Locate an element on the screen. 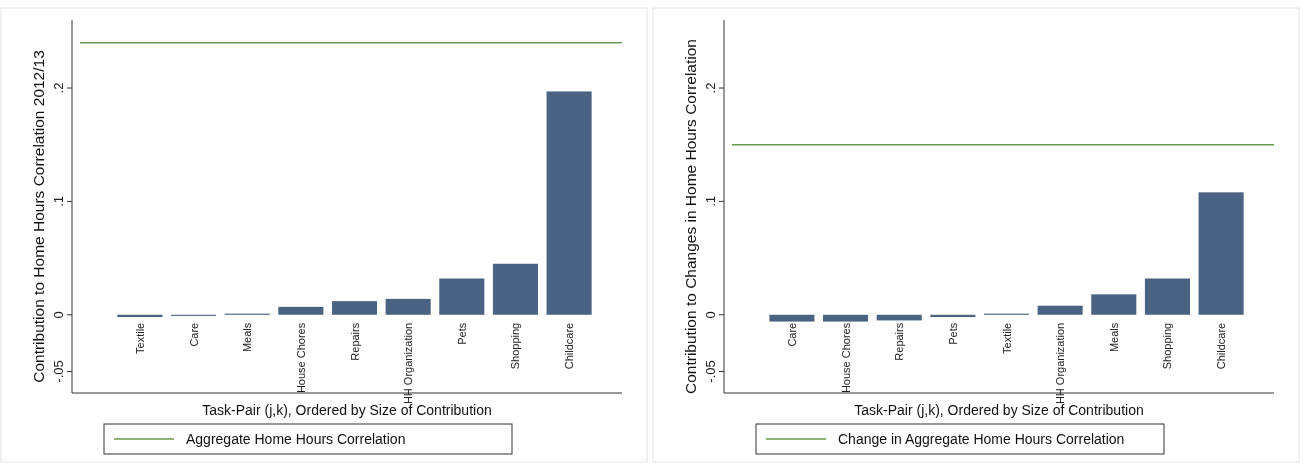  legend-label: Change in Aggregate Home Hours Correlation is located at coordinates (981, 439).